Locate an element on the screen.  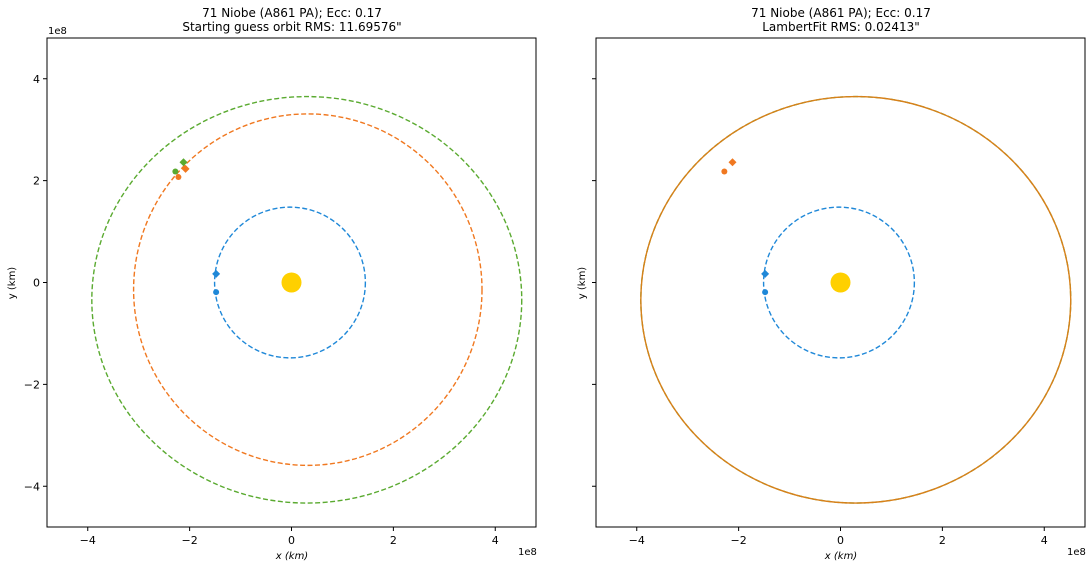
y-tick-label: −4 is located at coordinates (32, 486).